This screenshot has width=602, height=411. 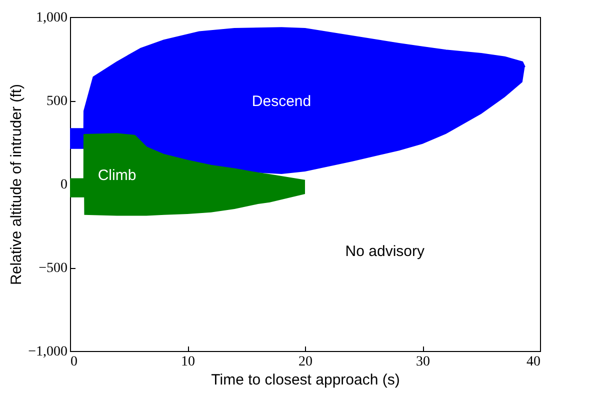 I want to click on y-tick-label: −1,000, so click(x=48, y=352).